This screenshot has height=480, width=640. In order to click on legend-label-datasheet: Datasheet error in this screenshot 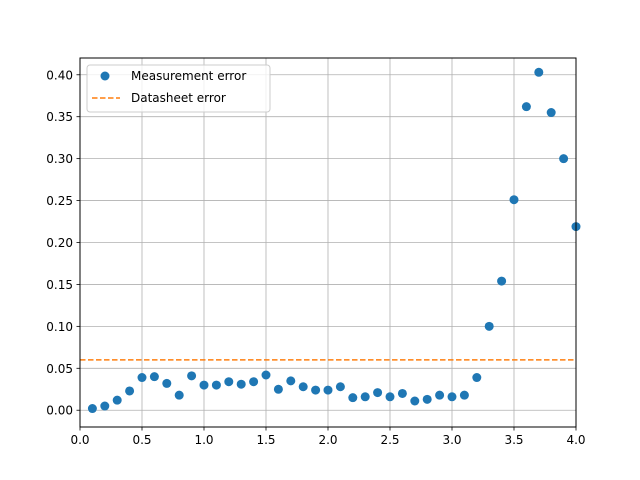, I will do `click(178, 98)`.